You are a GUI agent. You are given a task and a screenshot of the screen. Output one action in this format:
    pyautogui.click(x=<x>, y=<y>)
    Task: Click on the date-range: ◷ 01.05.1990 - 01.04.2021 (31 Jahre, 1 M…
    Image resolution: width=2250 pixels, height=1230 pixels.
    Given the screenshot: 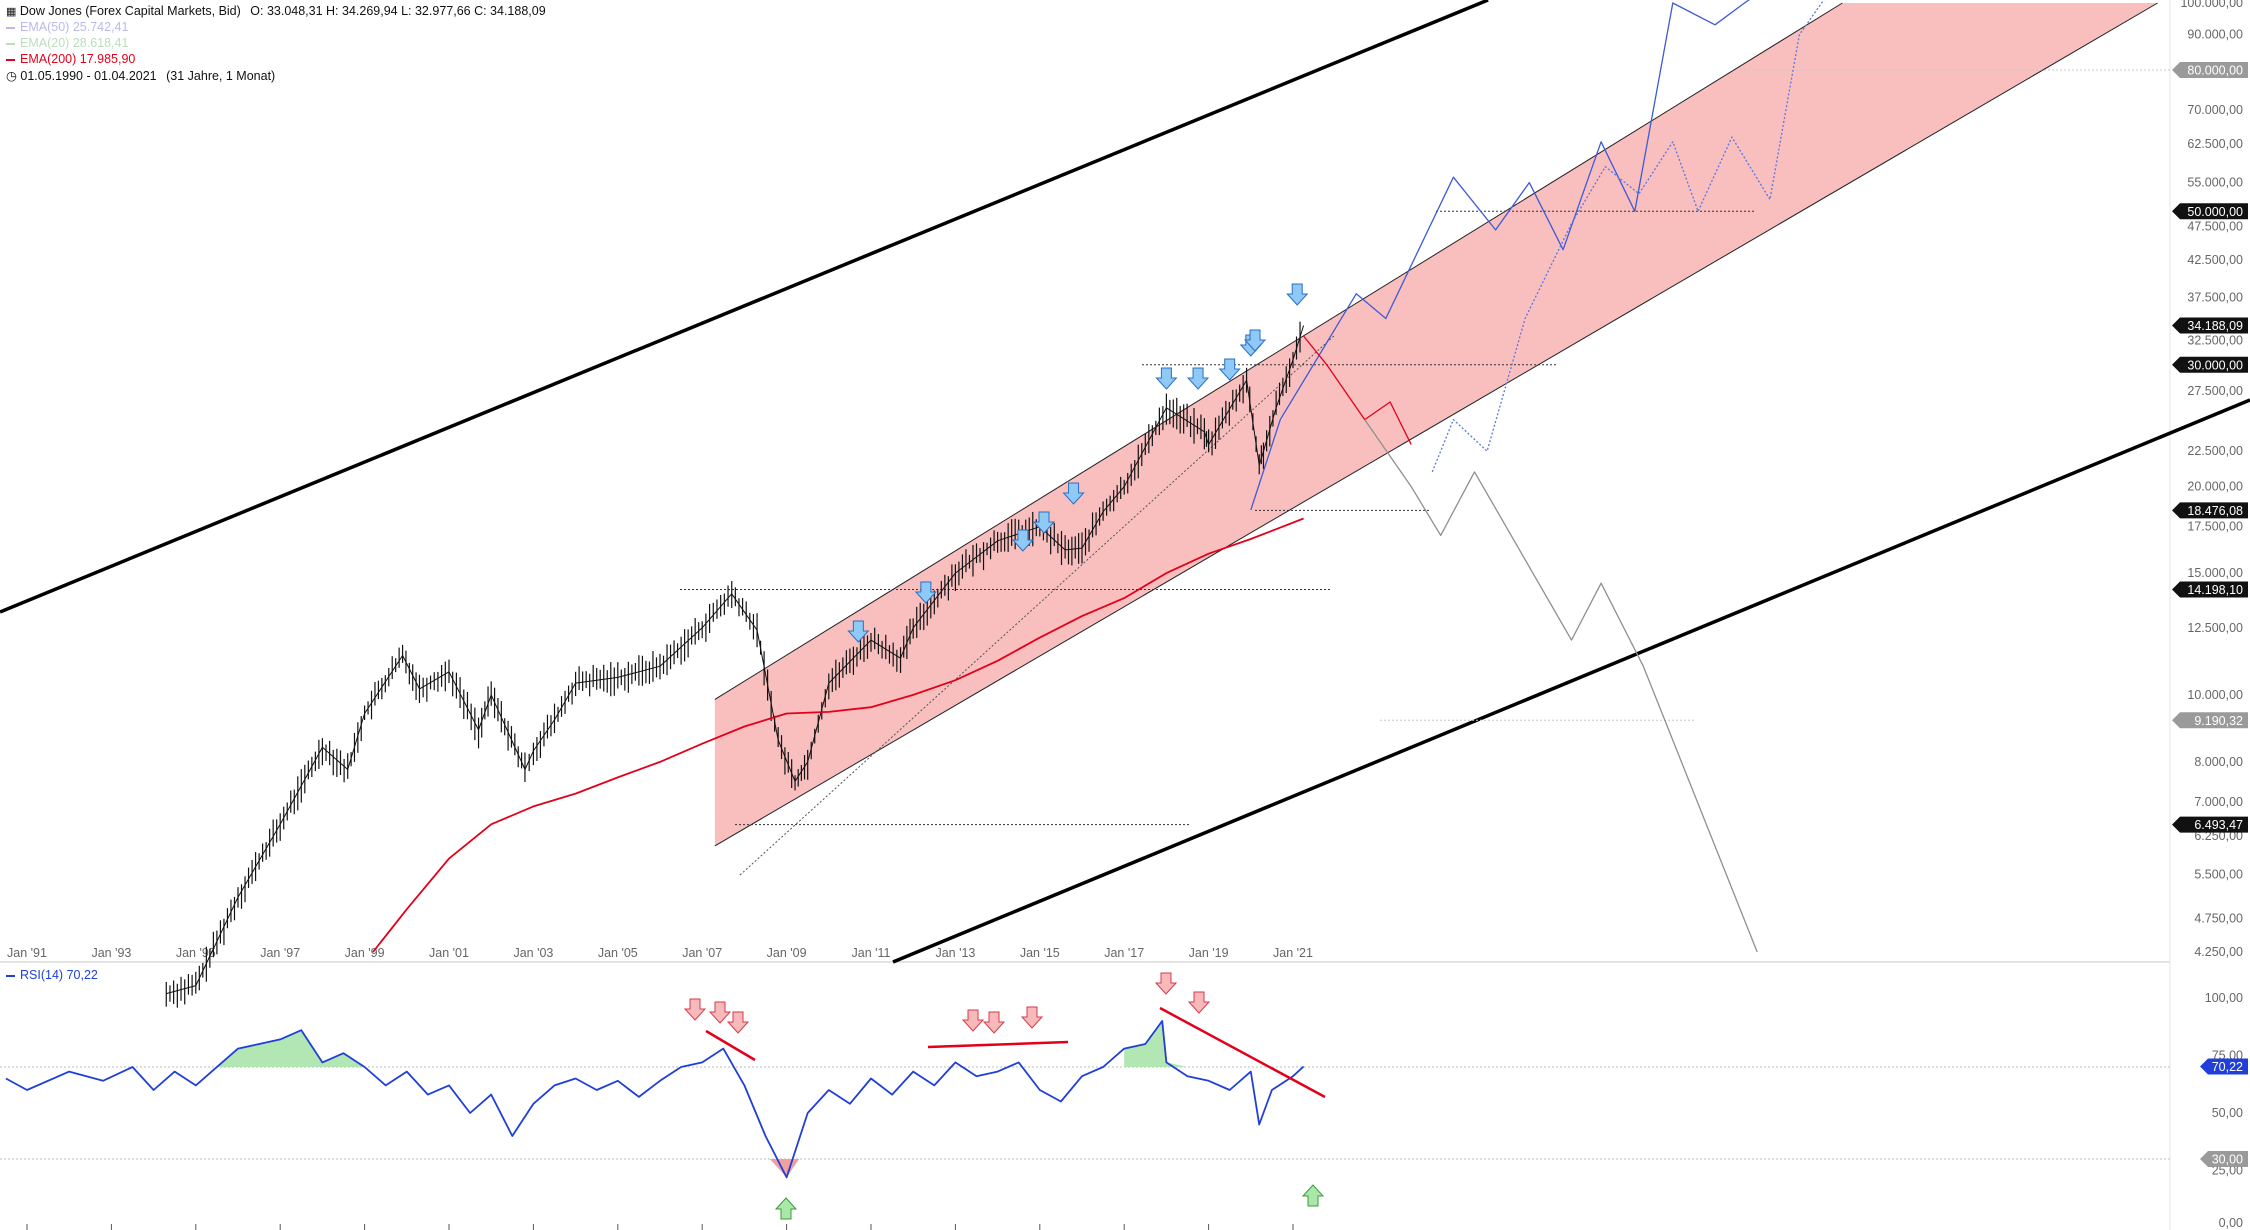 What is the action you would take?
    pyautogui.click(x=140, y=75)
    